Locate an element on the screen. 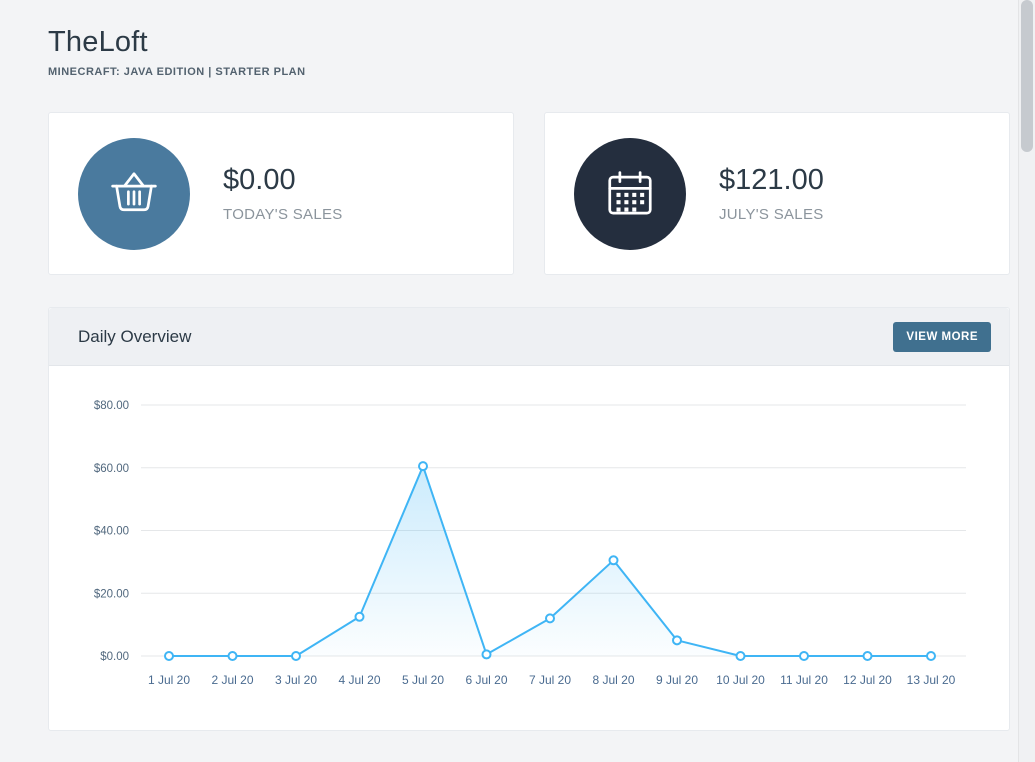  scrollbar-thumb is located at coordinates (1027, 76).